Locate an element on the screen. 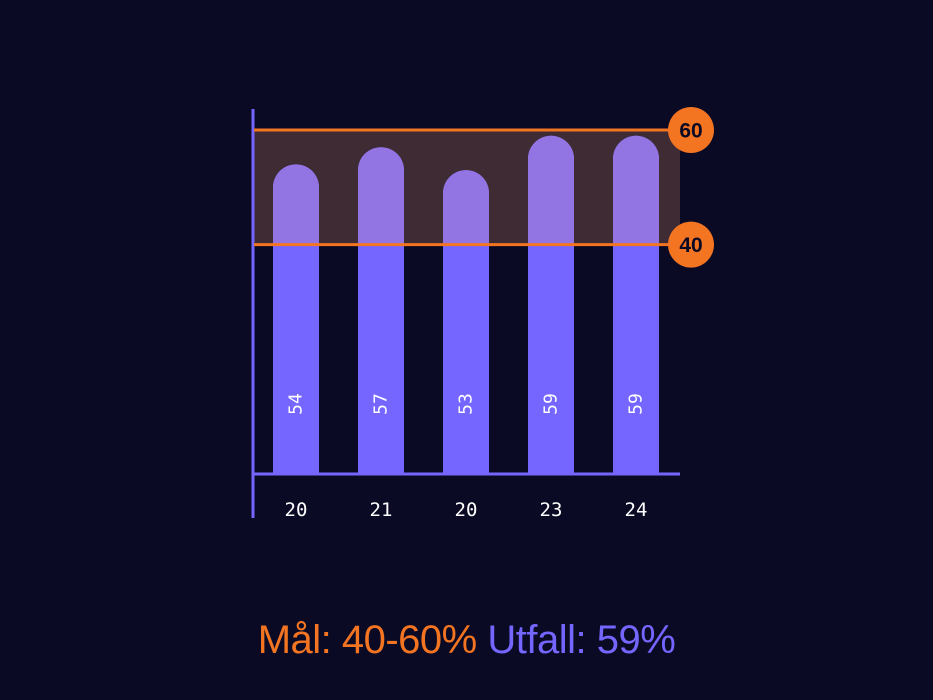  target-low-label: 40 is located at coordinates (690, 245).